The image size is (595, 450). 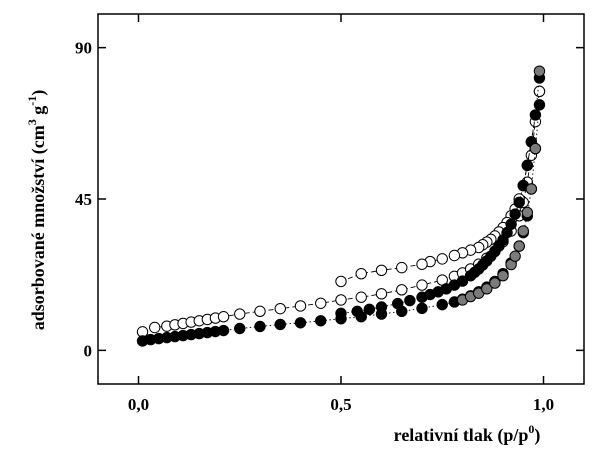 What do you see at coordinates (38, 113) in the screenshot?
I see `y-axis-label-mid: g` at bounding box center [38, 113].